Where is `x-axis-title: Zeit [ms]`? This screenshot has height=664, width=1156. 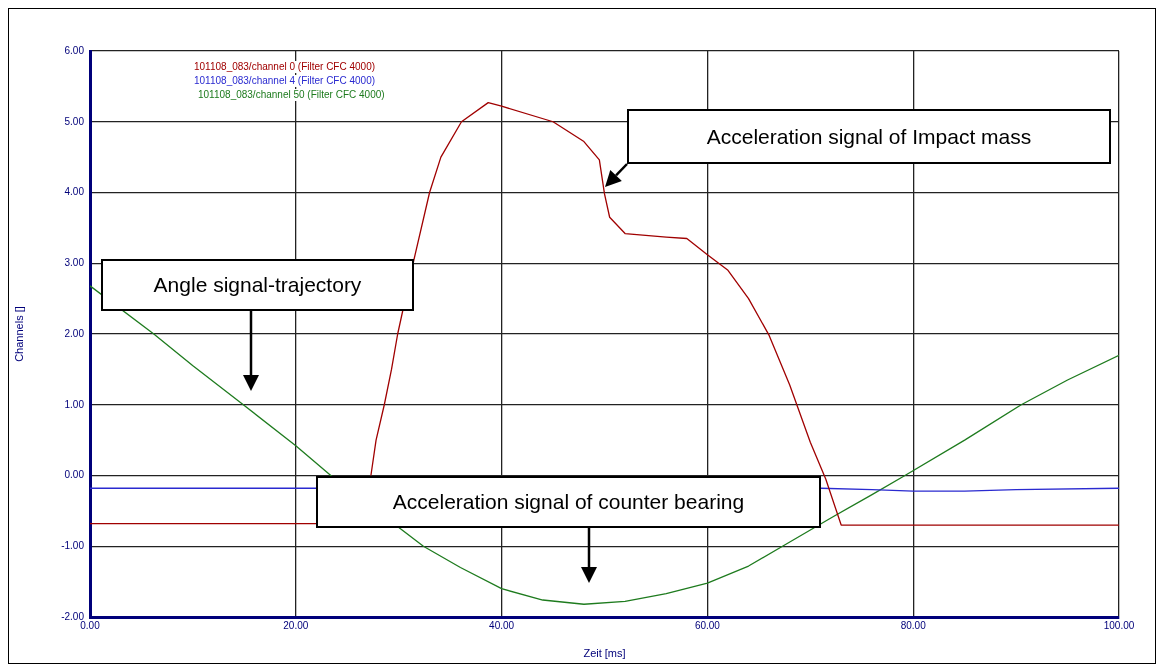 x-axis-title: Zeit [ms] is located at coordinates (604, 653).